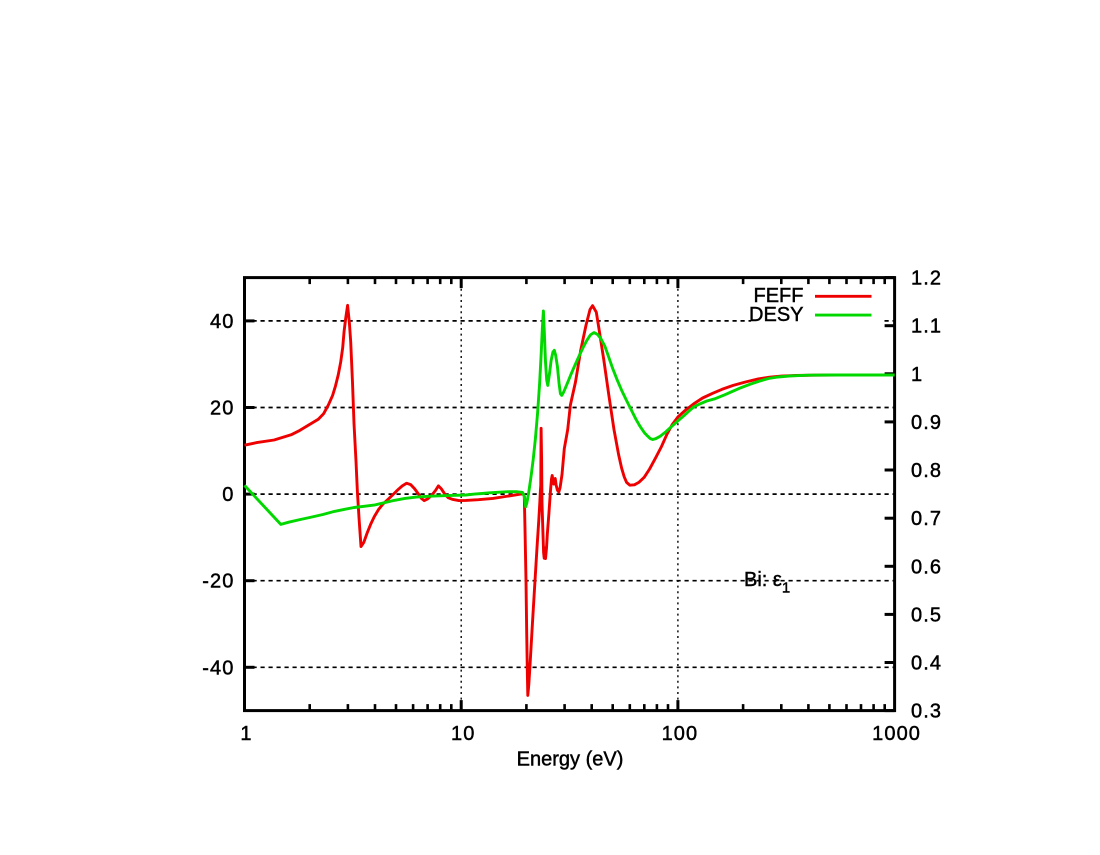  I want to click on svg-text: 1.2, so click(926, 279).